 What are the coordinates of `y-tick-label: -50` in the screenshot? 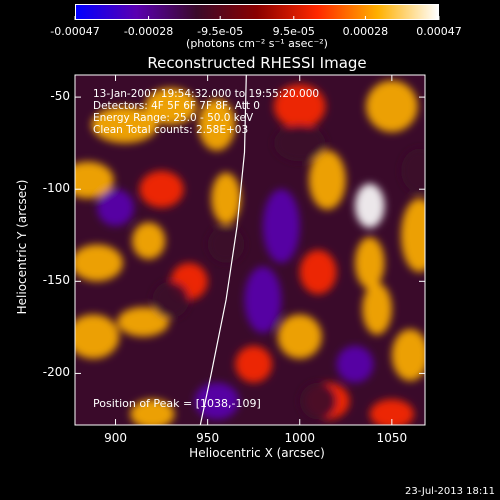 It's located at (60, 96).